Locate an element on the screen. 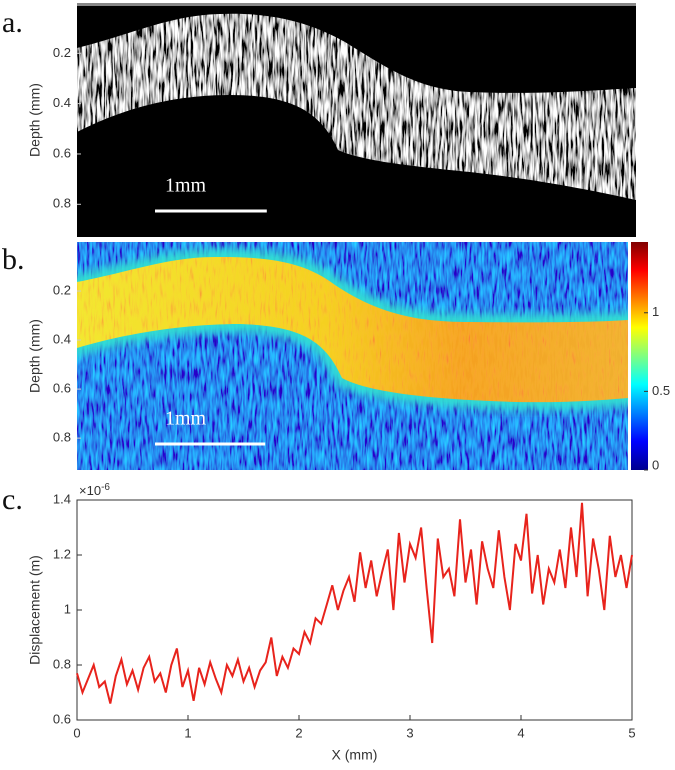 This screenshot has width=675, height=770. panel-label: b. is located at coordinates (13, 259).